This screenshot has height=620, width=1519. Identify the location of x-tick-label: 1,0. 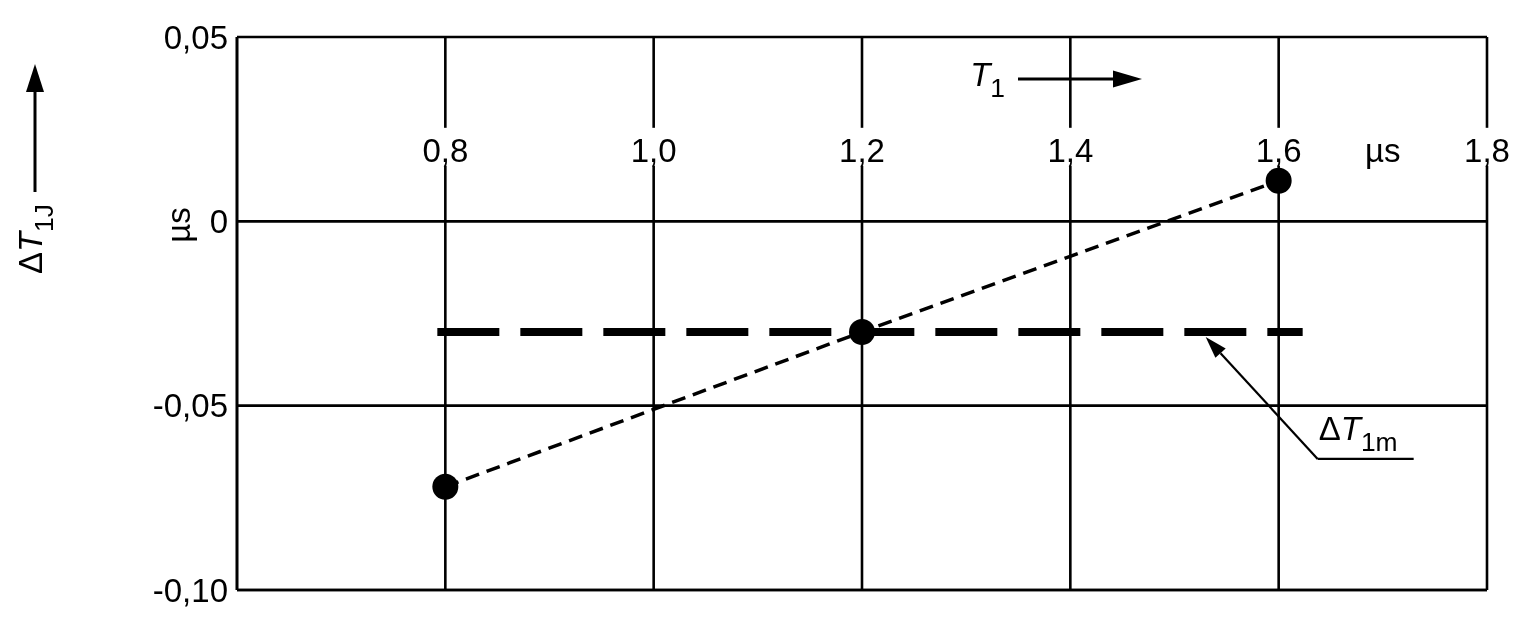
(653, 150).